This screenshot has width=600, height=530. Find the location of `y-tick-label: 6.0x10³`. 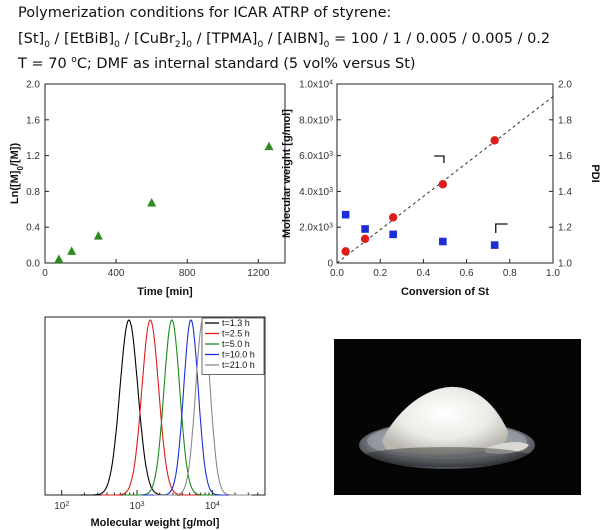

y-tick-label: 6.0x10³ is located at coordinates (316, 157).